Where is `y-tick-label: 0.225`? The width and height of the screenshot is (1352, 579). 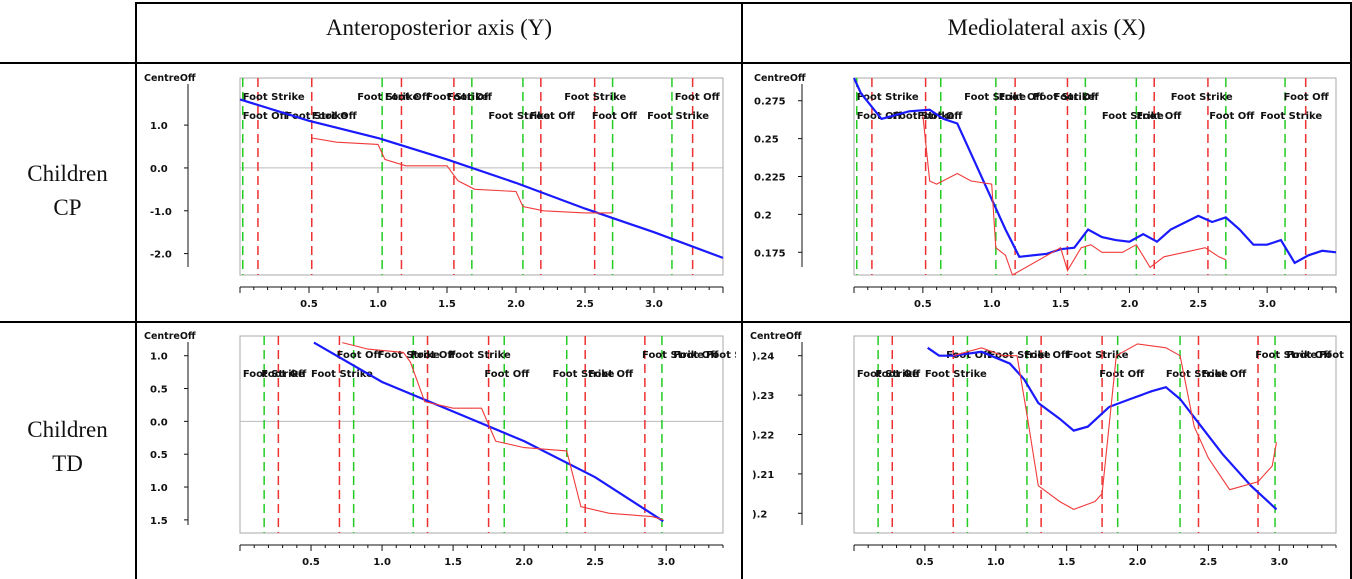 y-tick-label: 0.225 is located at coordinates (770, 178).